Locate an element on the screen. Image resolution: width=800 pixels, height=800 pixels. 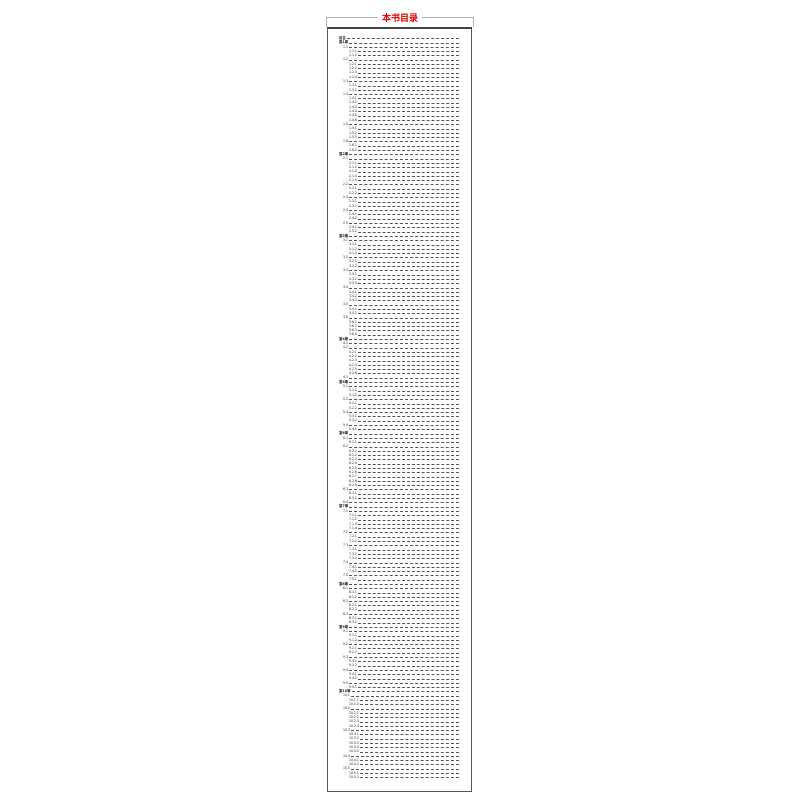
toc-entry: 3.5.2 is located at coordinates (399, 313).